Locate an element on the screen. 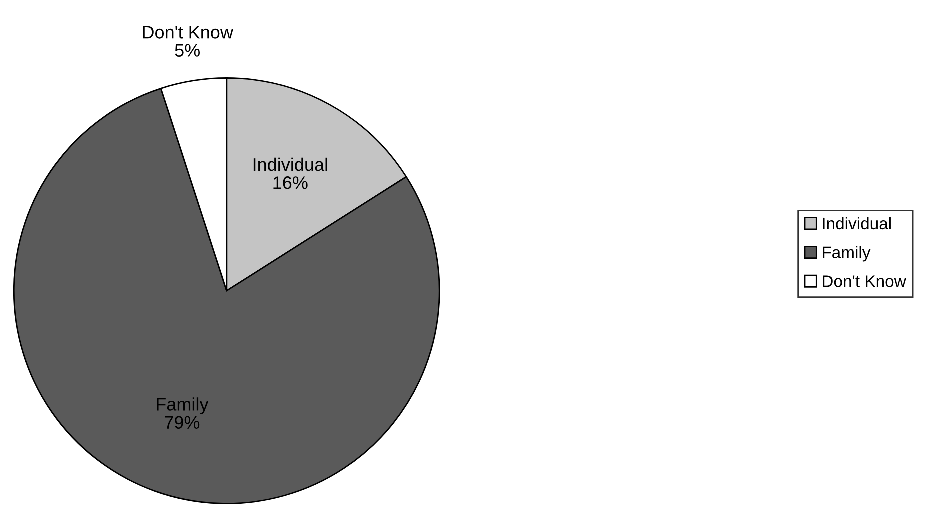  slice-label: Don't Know is located at coordinates (188, 32).